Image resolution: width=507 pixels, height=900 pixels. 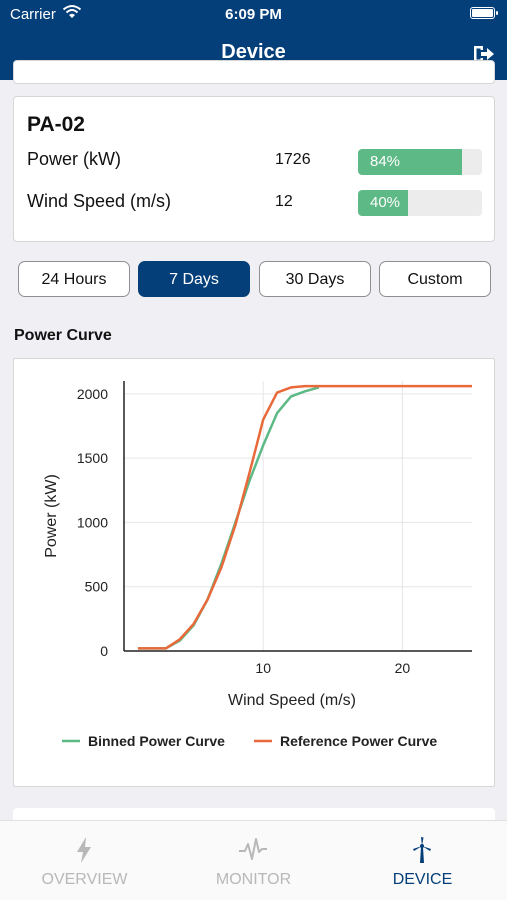 I want to click on section-title: Power Curve, so click(x=63, y=335).